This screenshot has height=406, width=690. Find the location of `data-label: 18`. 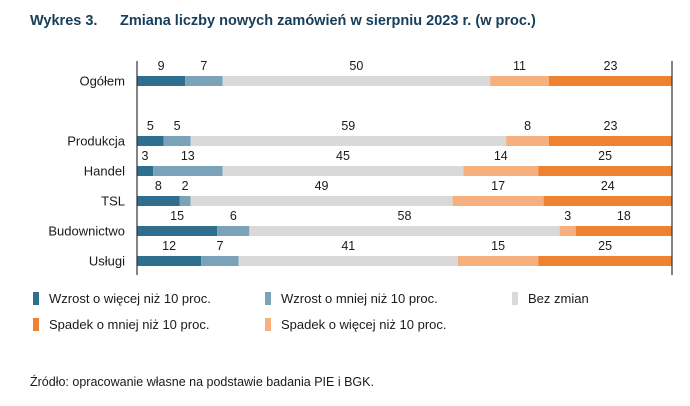

data-label: 18 is located at coordinates (624, 216).